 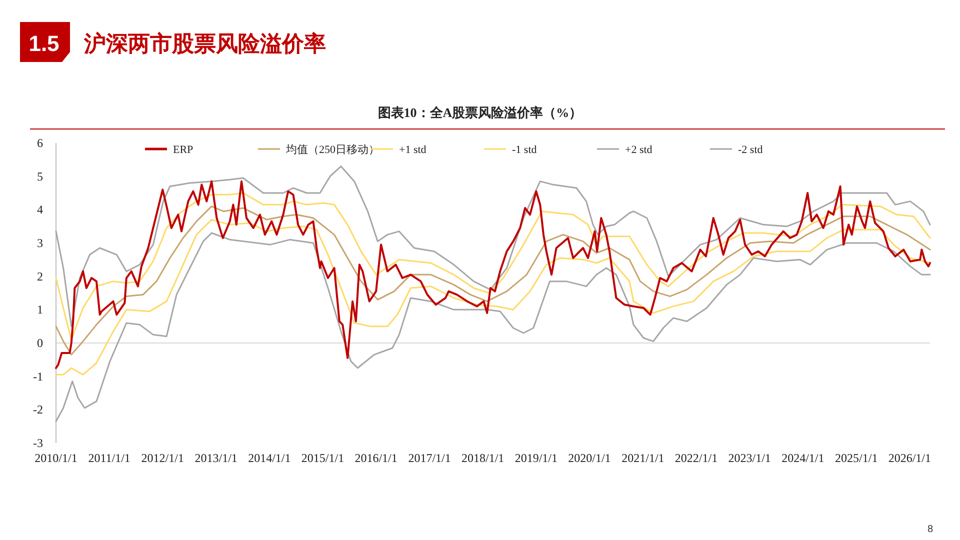 I want to click on chart-title: 图表10：全A股票风险溢价率（%）, so click(x=480, y=112).